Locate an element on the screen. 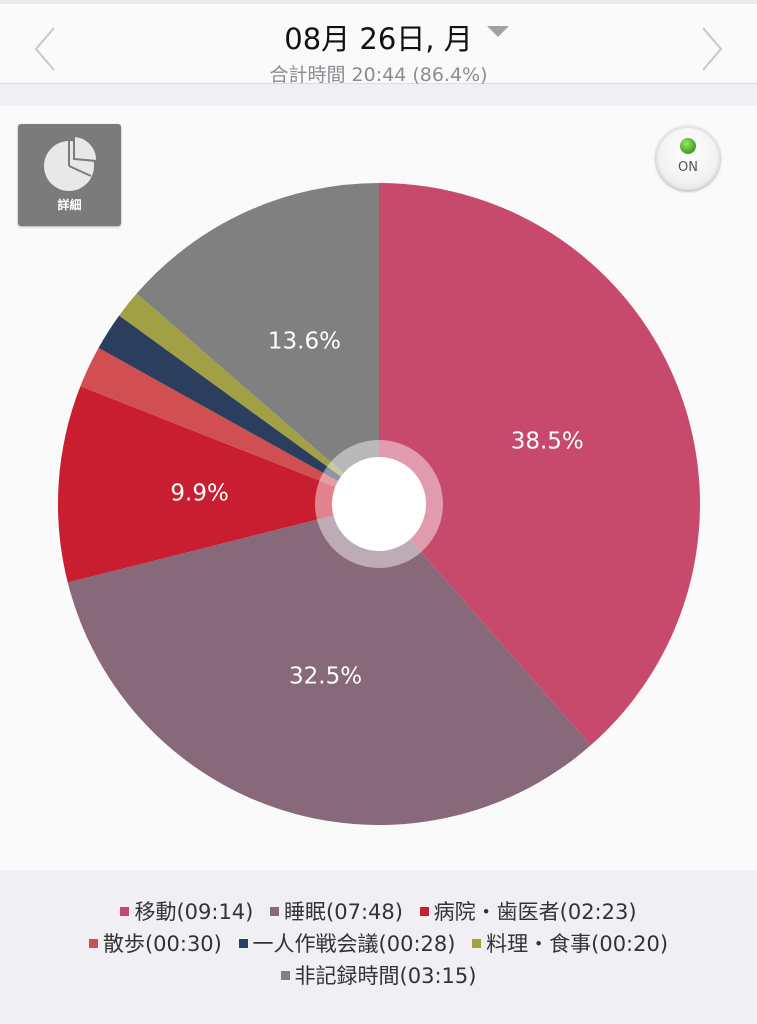 This screenshot has width=757, height=1024. next-day-arrow-icon is located at coordinates (712, 49).